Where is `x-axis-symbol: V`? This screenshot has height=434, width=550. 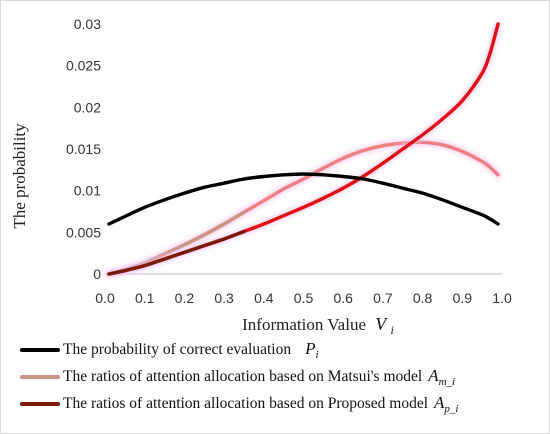
x-axis-symbol: V is located at coordinates (381, 324).